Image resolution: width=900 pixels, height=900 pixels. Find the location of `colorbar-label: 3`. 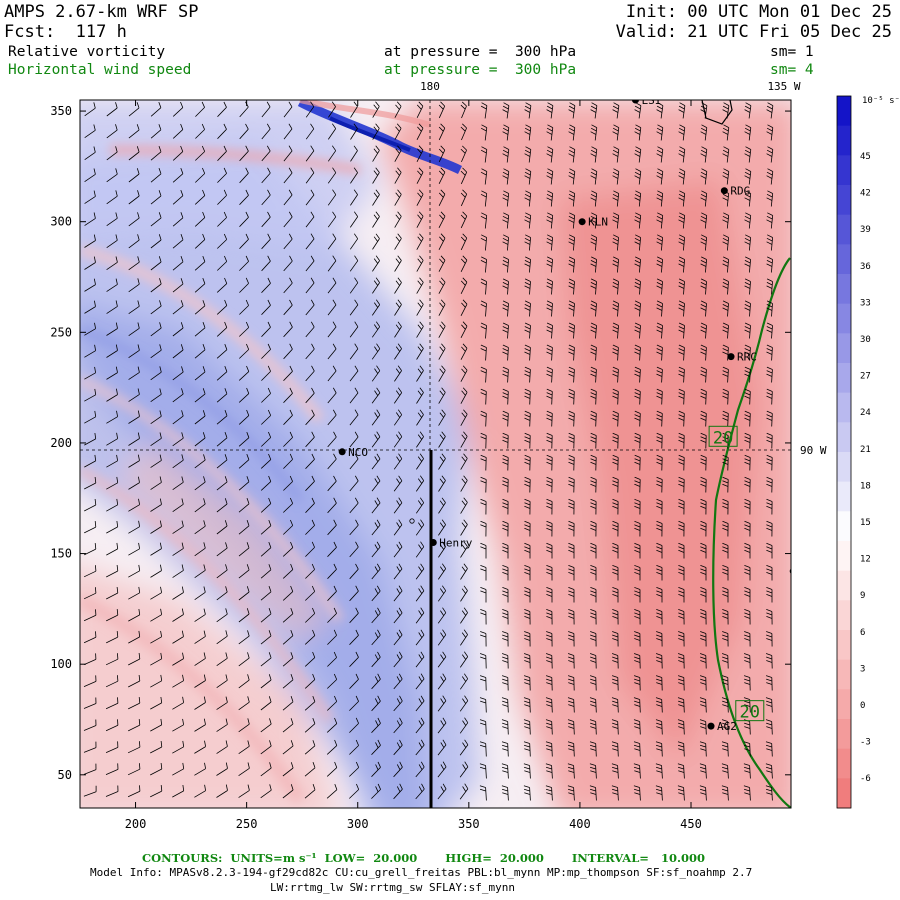

colorbar-label: 3 is located at coordinates (862, 669).